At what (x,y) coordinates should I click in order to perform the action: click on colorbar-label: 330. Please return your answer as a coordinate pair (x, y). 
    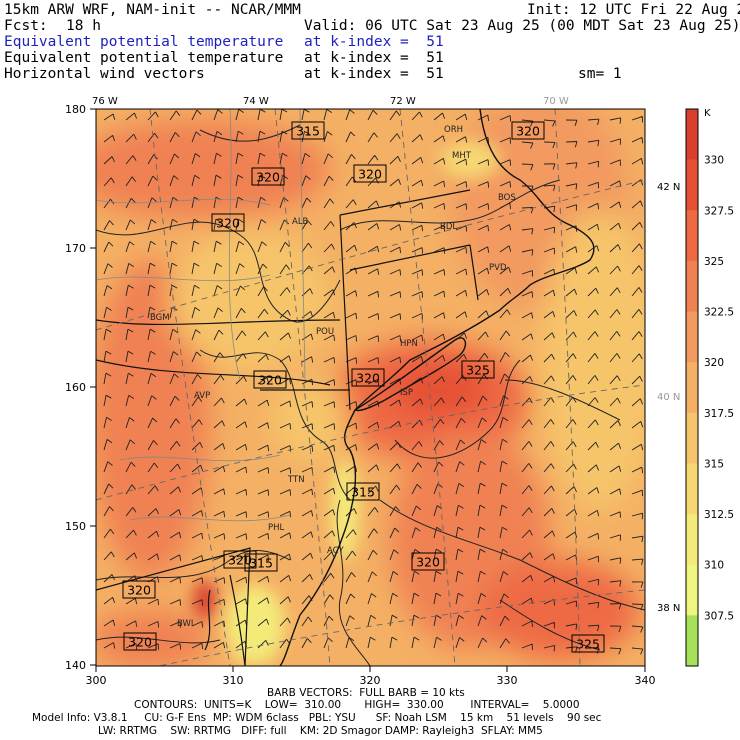
    Looking at the image, I should click on (714, 161).